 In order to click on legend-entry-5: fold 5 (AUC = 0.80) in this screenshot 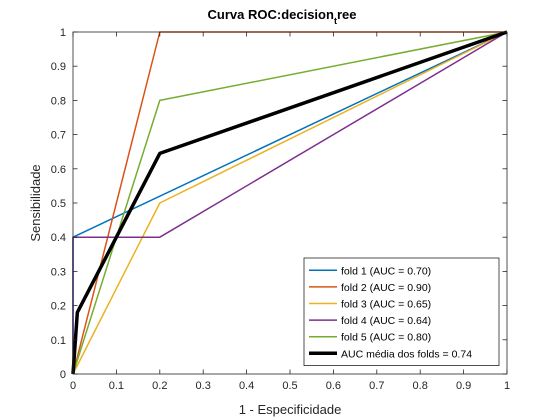, I will do `click(386, 338)`.